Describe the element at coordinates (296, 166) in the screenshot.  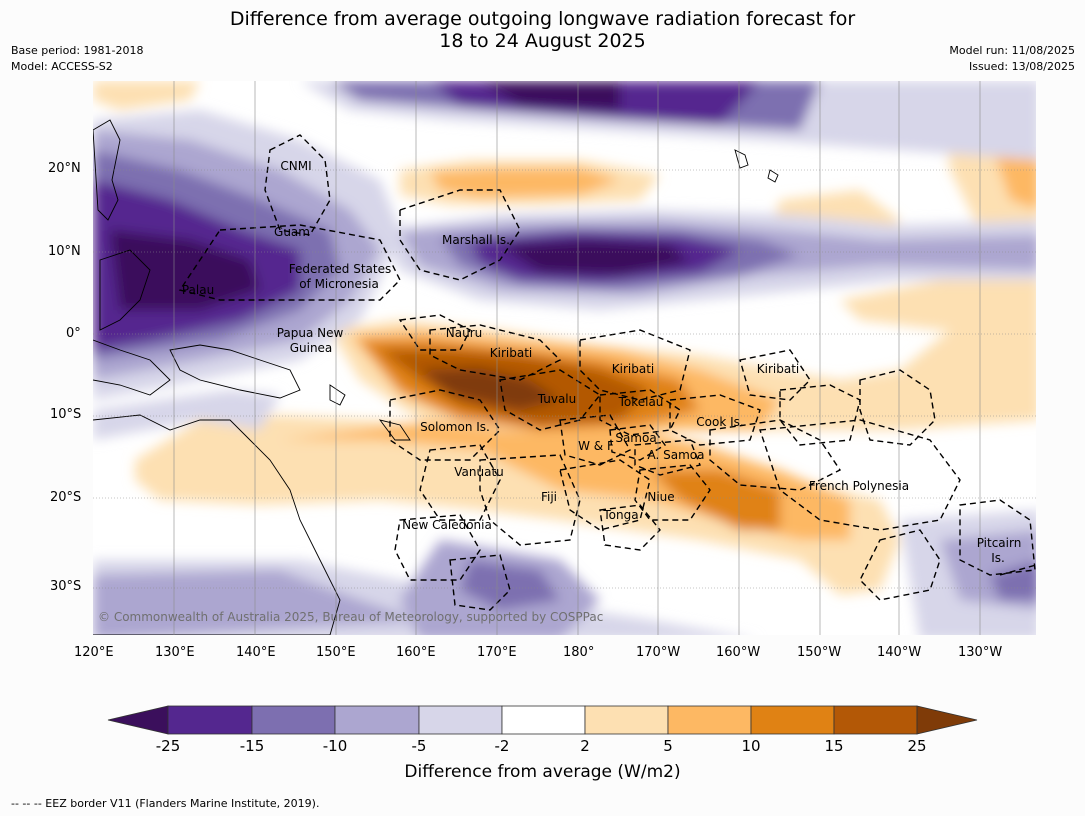
I see `place-cnmi: CNMI` at that location.